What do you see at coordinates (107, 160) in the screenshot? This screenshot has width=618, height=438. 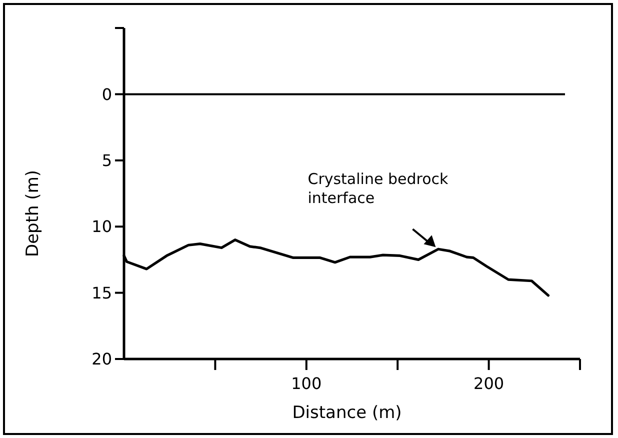 I see `y-tick-label: 5` at bounding box center [107, 160].